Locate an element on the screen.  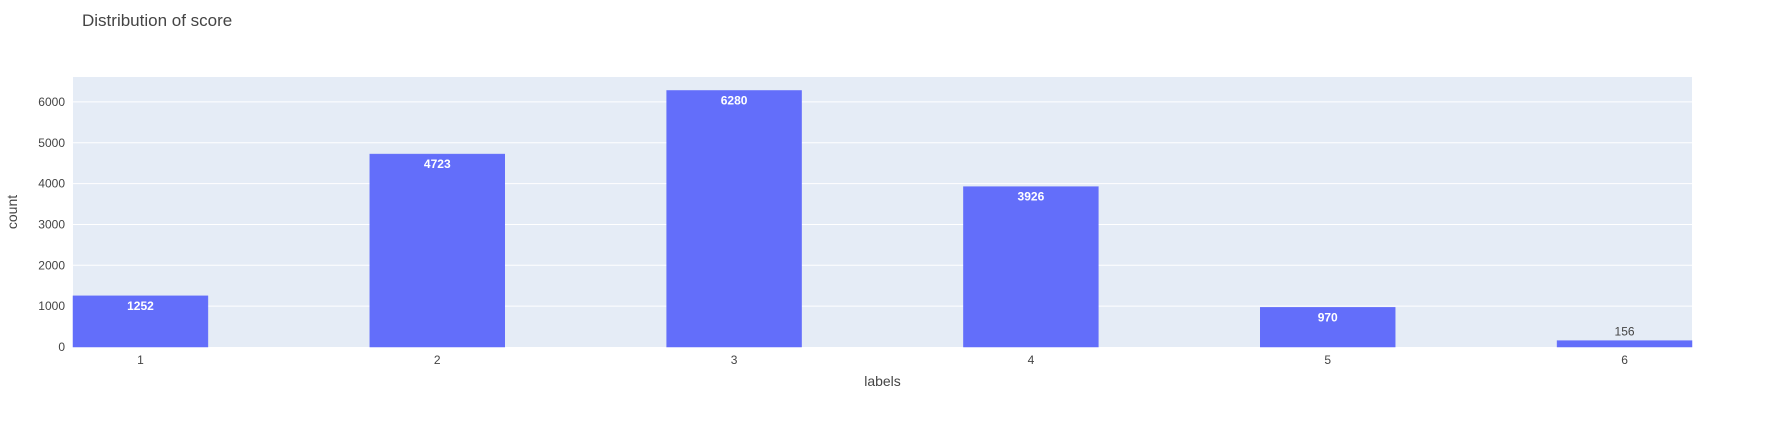
x-tick-label: 3 is located at coordinates (734, 360).